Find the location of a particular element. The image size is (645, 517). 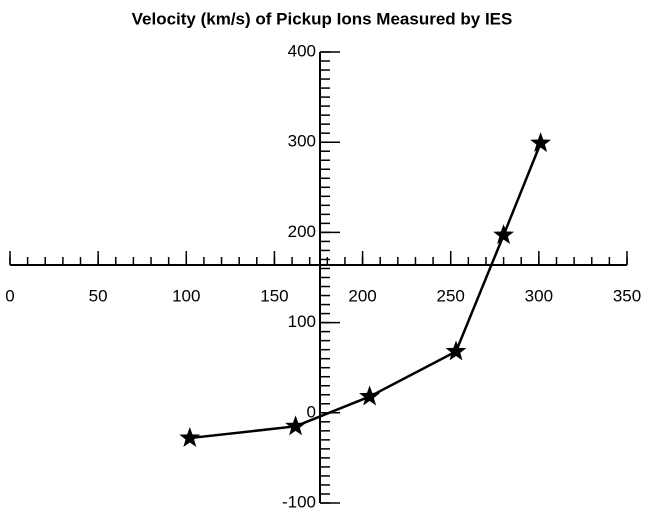

x-tick-label: 250 is located at coordinates (451, 295).